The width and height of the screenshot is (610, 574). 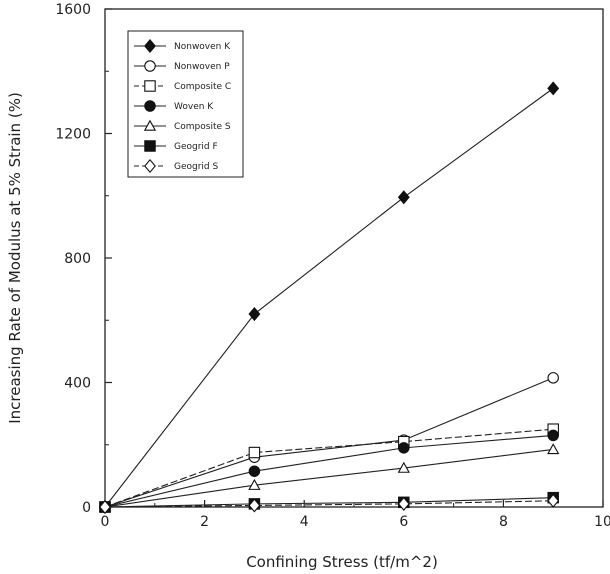 What do you see at coordinates (602, 522) in the screenshot?
I see `x-tick-label: 10` at bounding box center [602, 522].